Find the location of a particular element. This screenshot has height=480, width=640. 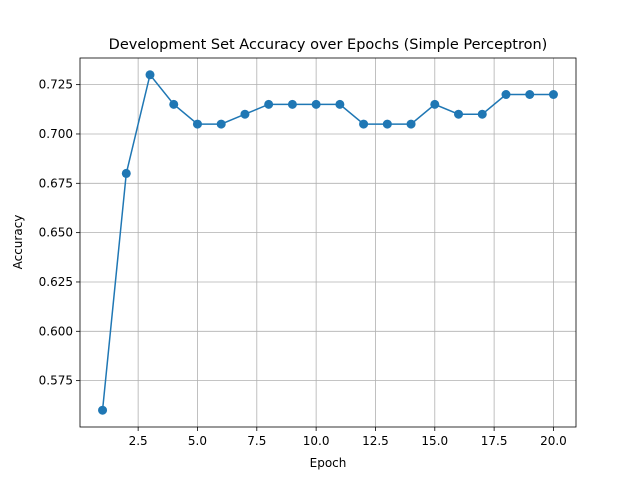

x-tick-label: 7.5 is located at coordinates (256, 441).